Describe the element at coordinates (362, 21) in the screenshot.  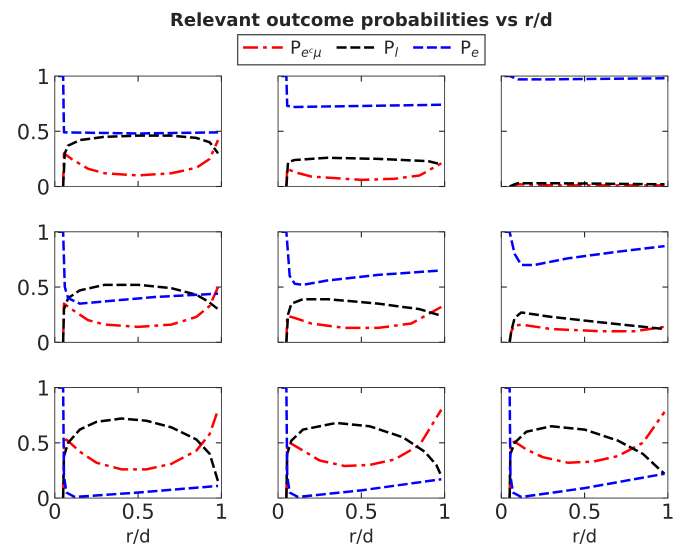
I see `chart-title: Relevant outcome probabilities vs r/d` at that location.